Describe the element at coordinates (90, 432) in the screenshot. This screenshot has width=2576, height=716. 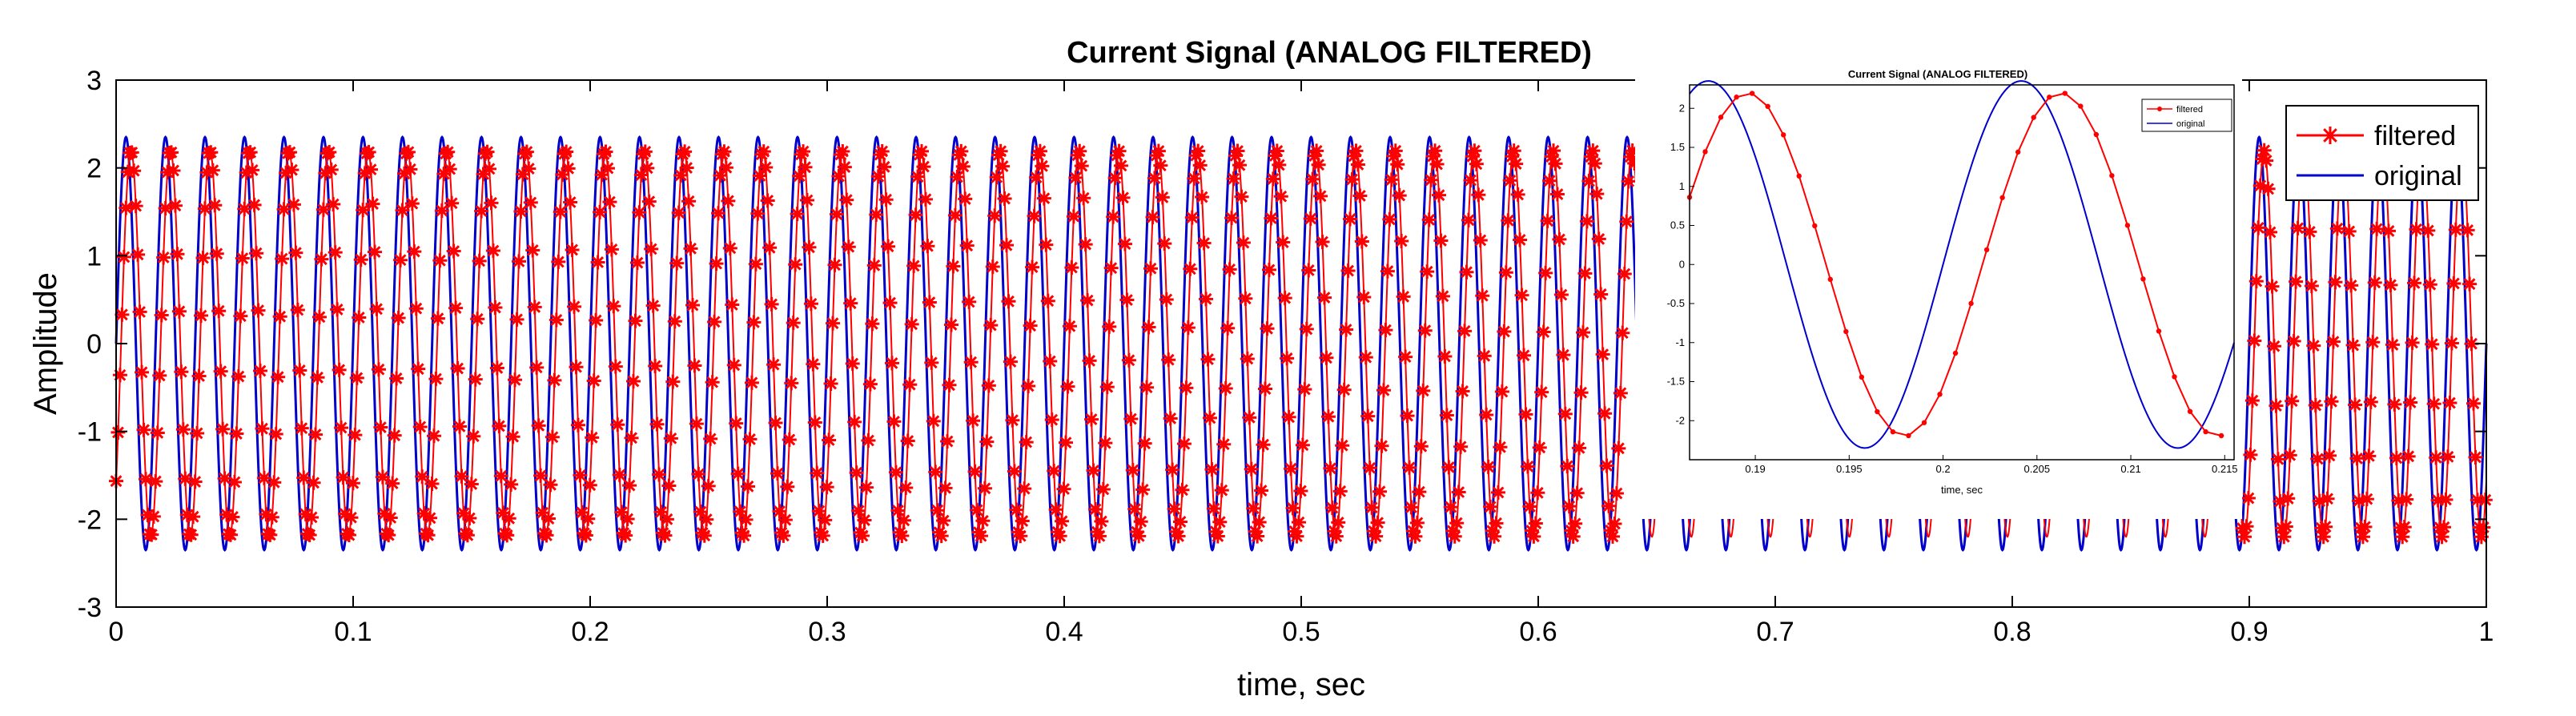
I see `y-tick-label: -1` at that location.